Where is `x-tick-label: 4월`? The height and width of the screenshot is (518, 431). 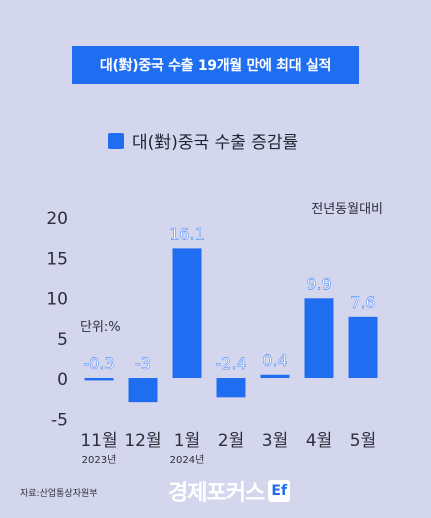
x-tick-label: 4월 is located at coordinates (319, 441).